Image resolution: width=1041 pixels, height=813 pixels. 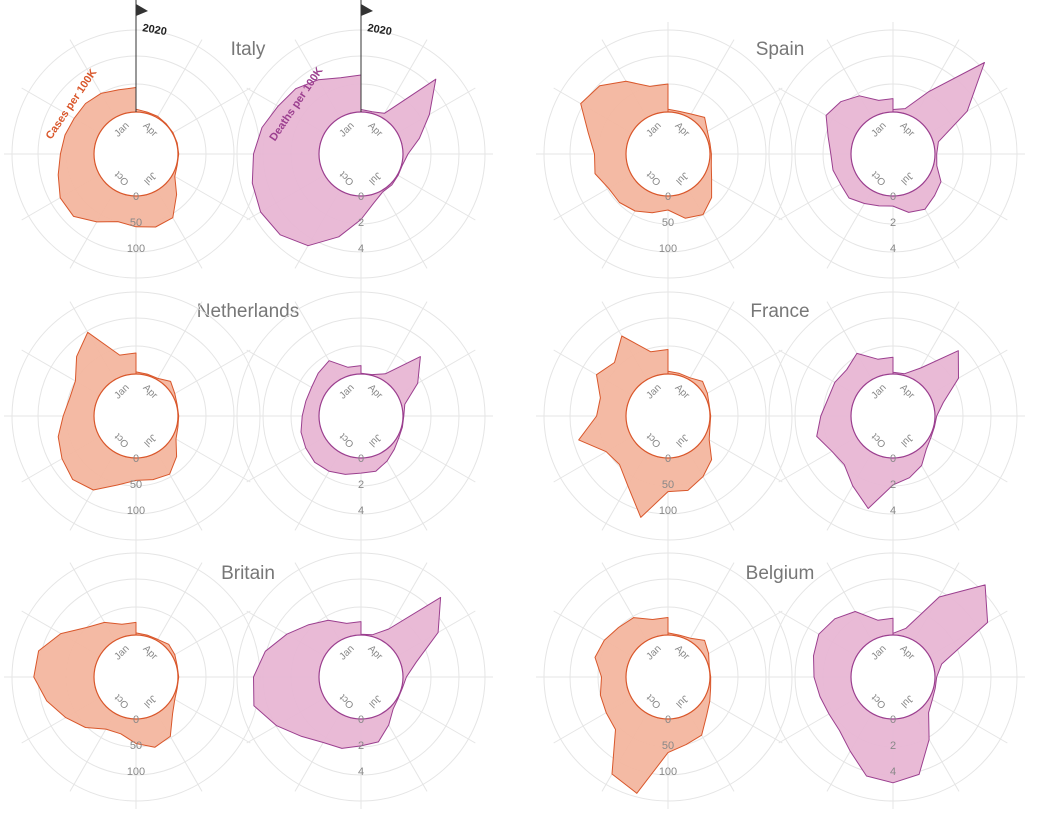 What do you see at coordinates (248, 49) in the screenshot?
I see `country-title: Italy` at bounding box center [248, 49].